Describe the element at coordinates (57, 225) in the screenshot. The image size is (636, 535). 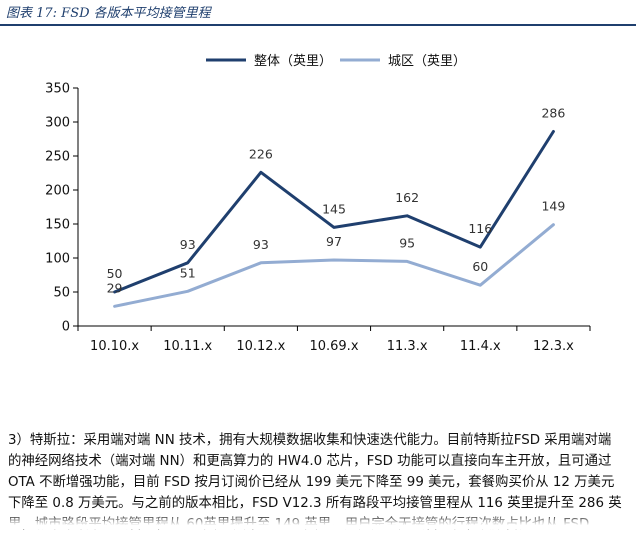
I see `y-tick-label: 150` at that location.